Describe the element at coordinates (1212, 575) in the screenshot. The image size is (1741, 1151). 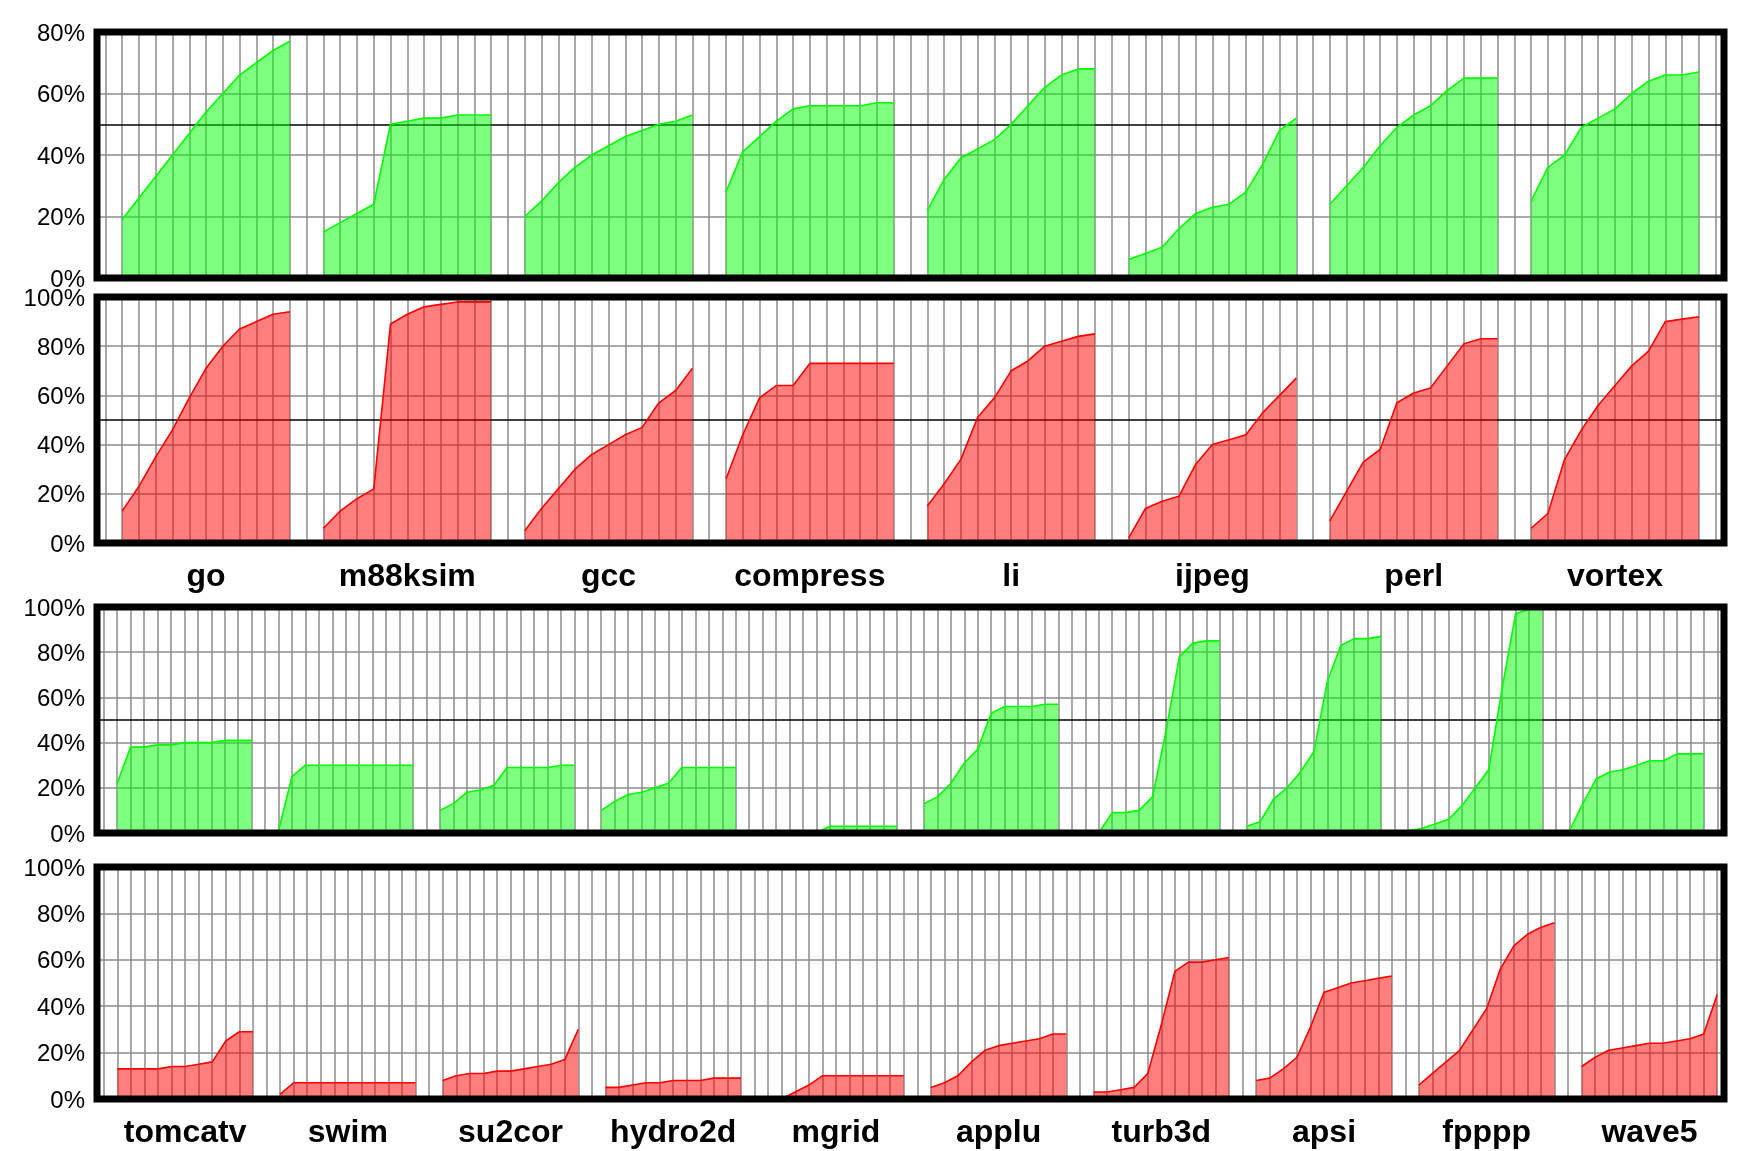
I see `x-tick-label: ijpeg` at that location.